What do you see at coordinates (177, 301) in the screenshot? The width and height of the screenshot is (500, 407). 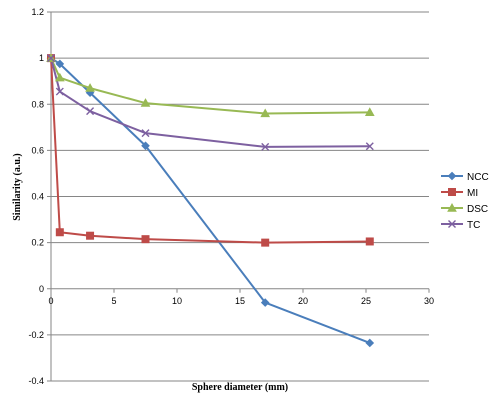 I see `x-tick-label: 10` at bounding box center [177, 301].